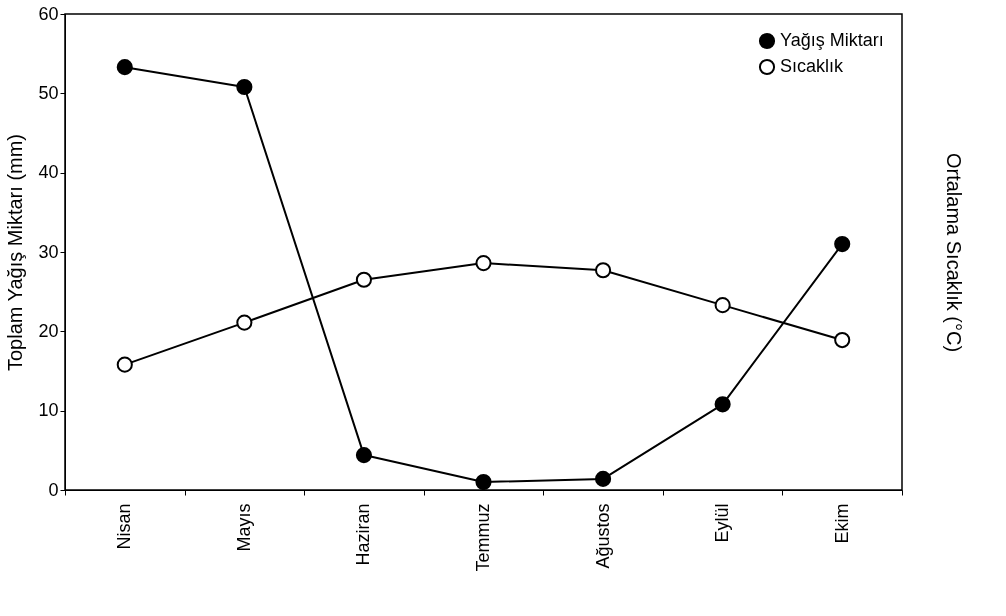 The height and width of the screenshot is (616, 1006). What do you see at coordinates (15, 252) in the screenshot?
I see `y-axis-title: Toplam Yağış Miktarı (mm)` at bounding box center [15, 252].